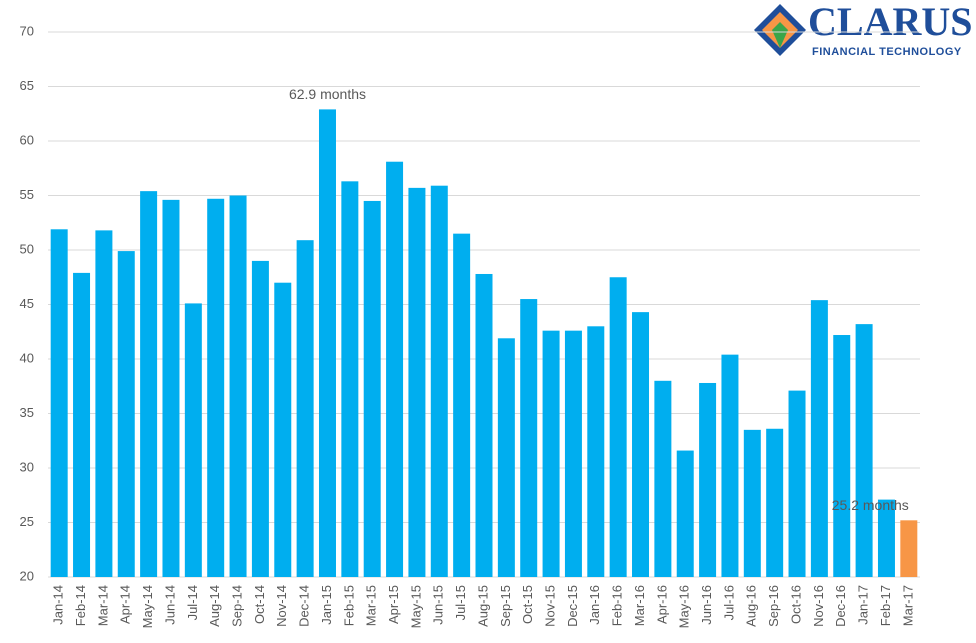  Describe the element at coordinates (58, 605) in the screenshot. I see `x-tick-label: Jan-14` at that location.